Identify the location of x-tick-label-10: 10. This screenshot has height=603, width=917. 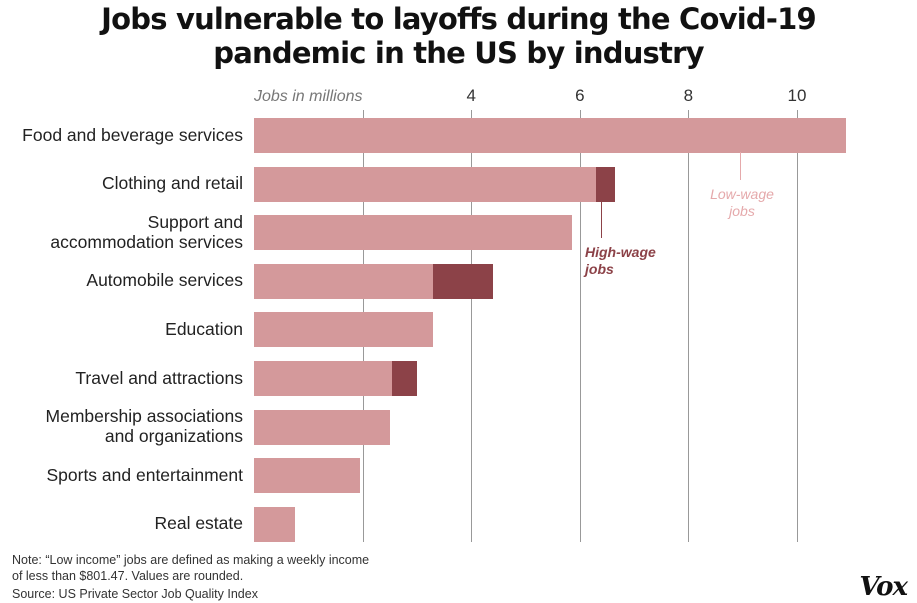
(797, 95).